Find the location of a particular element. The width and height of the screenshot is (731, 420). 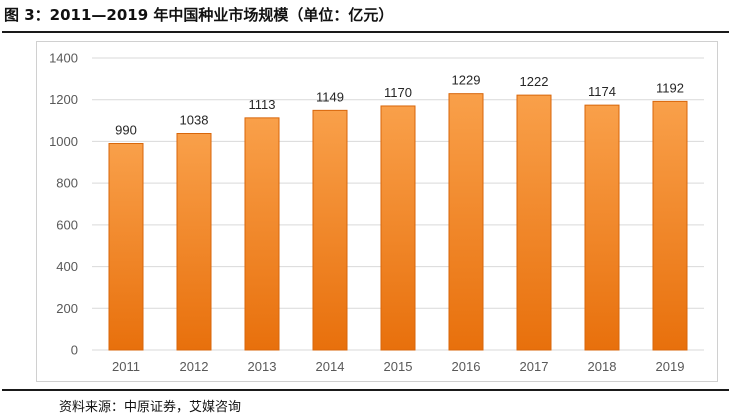

y-tick-label: 800 is located at coordinates (67, 183).